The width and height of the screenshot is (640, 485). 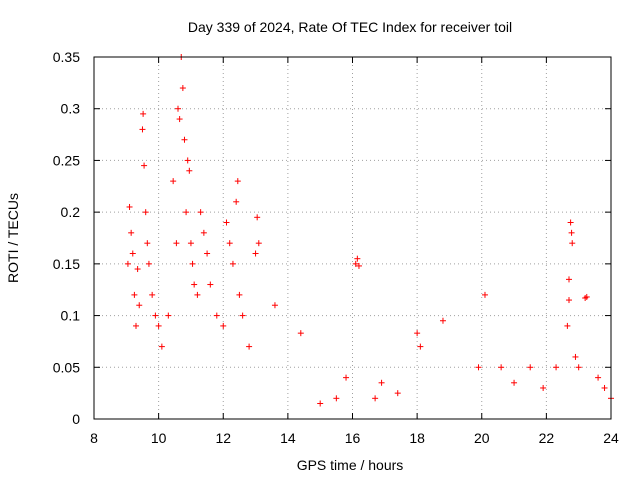 What do you see at coordinates (417, 438) in the screenshot?
I see `x-tick-label: 18` at bounding box center [417, 438].